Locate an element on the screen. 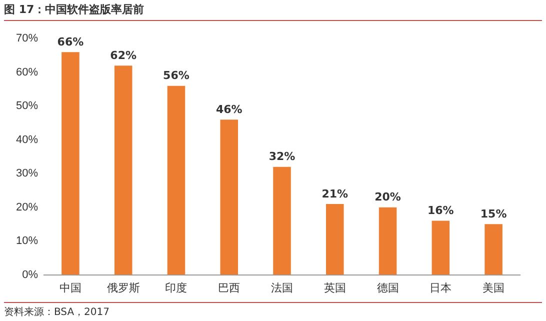 Image resolution: width=546 pixels, height=321 pixels. data-label: 32% is located at coordinates (282, 157).